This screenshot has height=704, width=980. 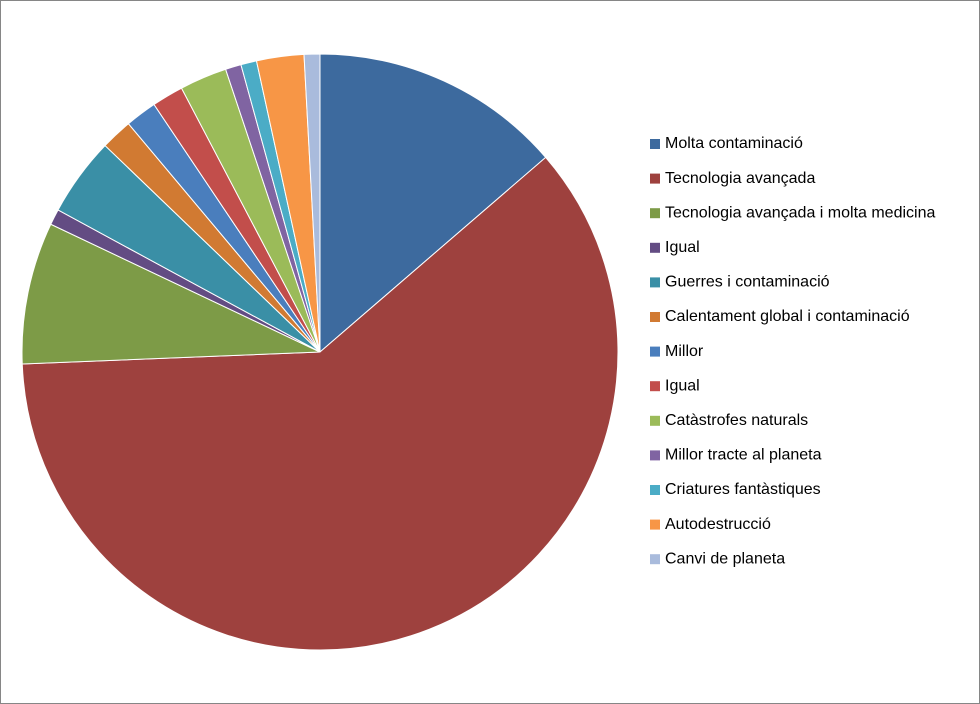 What do you see at coordinates (684, 351) in the screenshot?
I see `legend-label: Millor` at bounding box center [684, 351].